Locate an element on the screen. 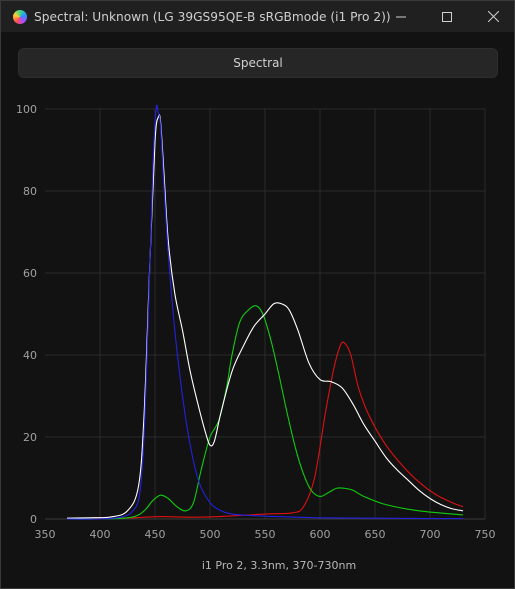 This screenshot has width=515, height=589. x-tick-label: 400 is located at coordinates (100, 534).